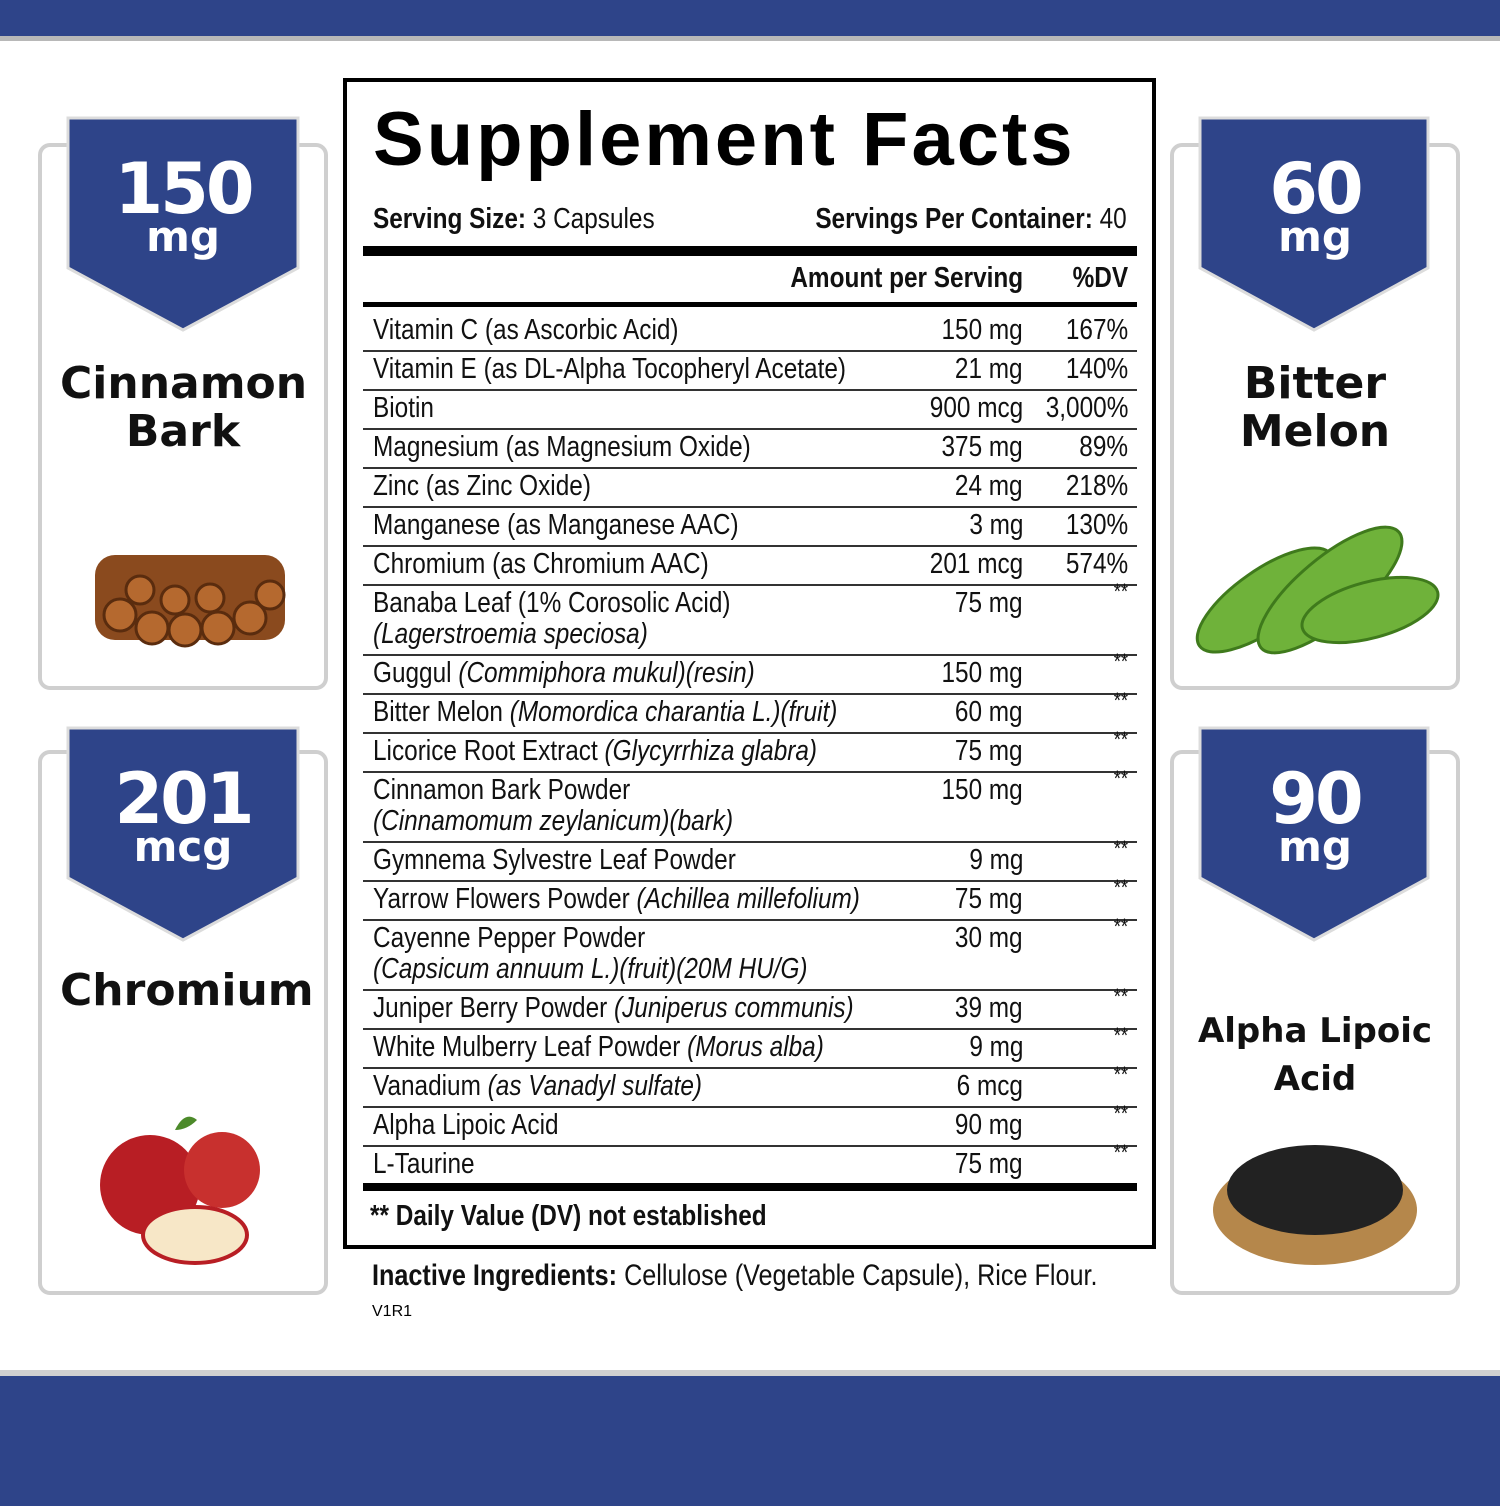 The height and width of the screenshot is (1506, 1500). What do you see at coordinates (954, 219) in the screenshot?
I see `label: Servings Per Container:` at bounding box center [954, 219].